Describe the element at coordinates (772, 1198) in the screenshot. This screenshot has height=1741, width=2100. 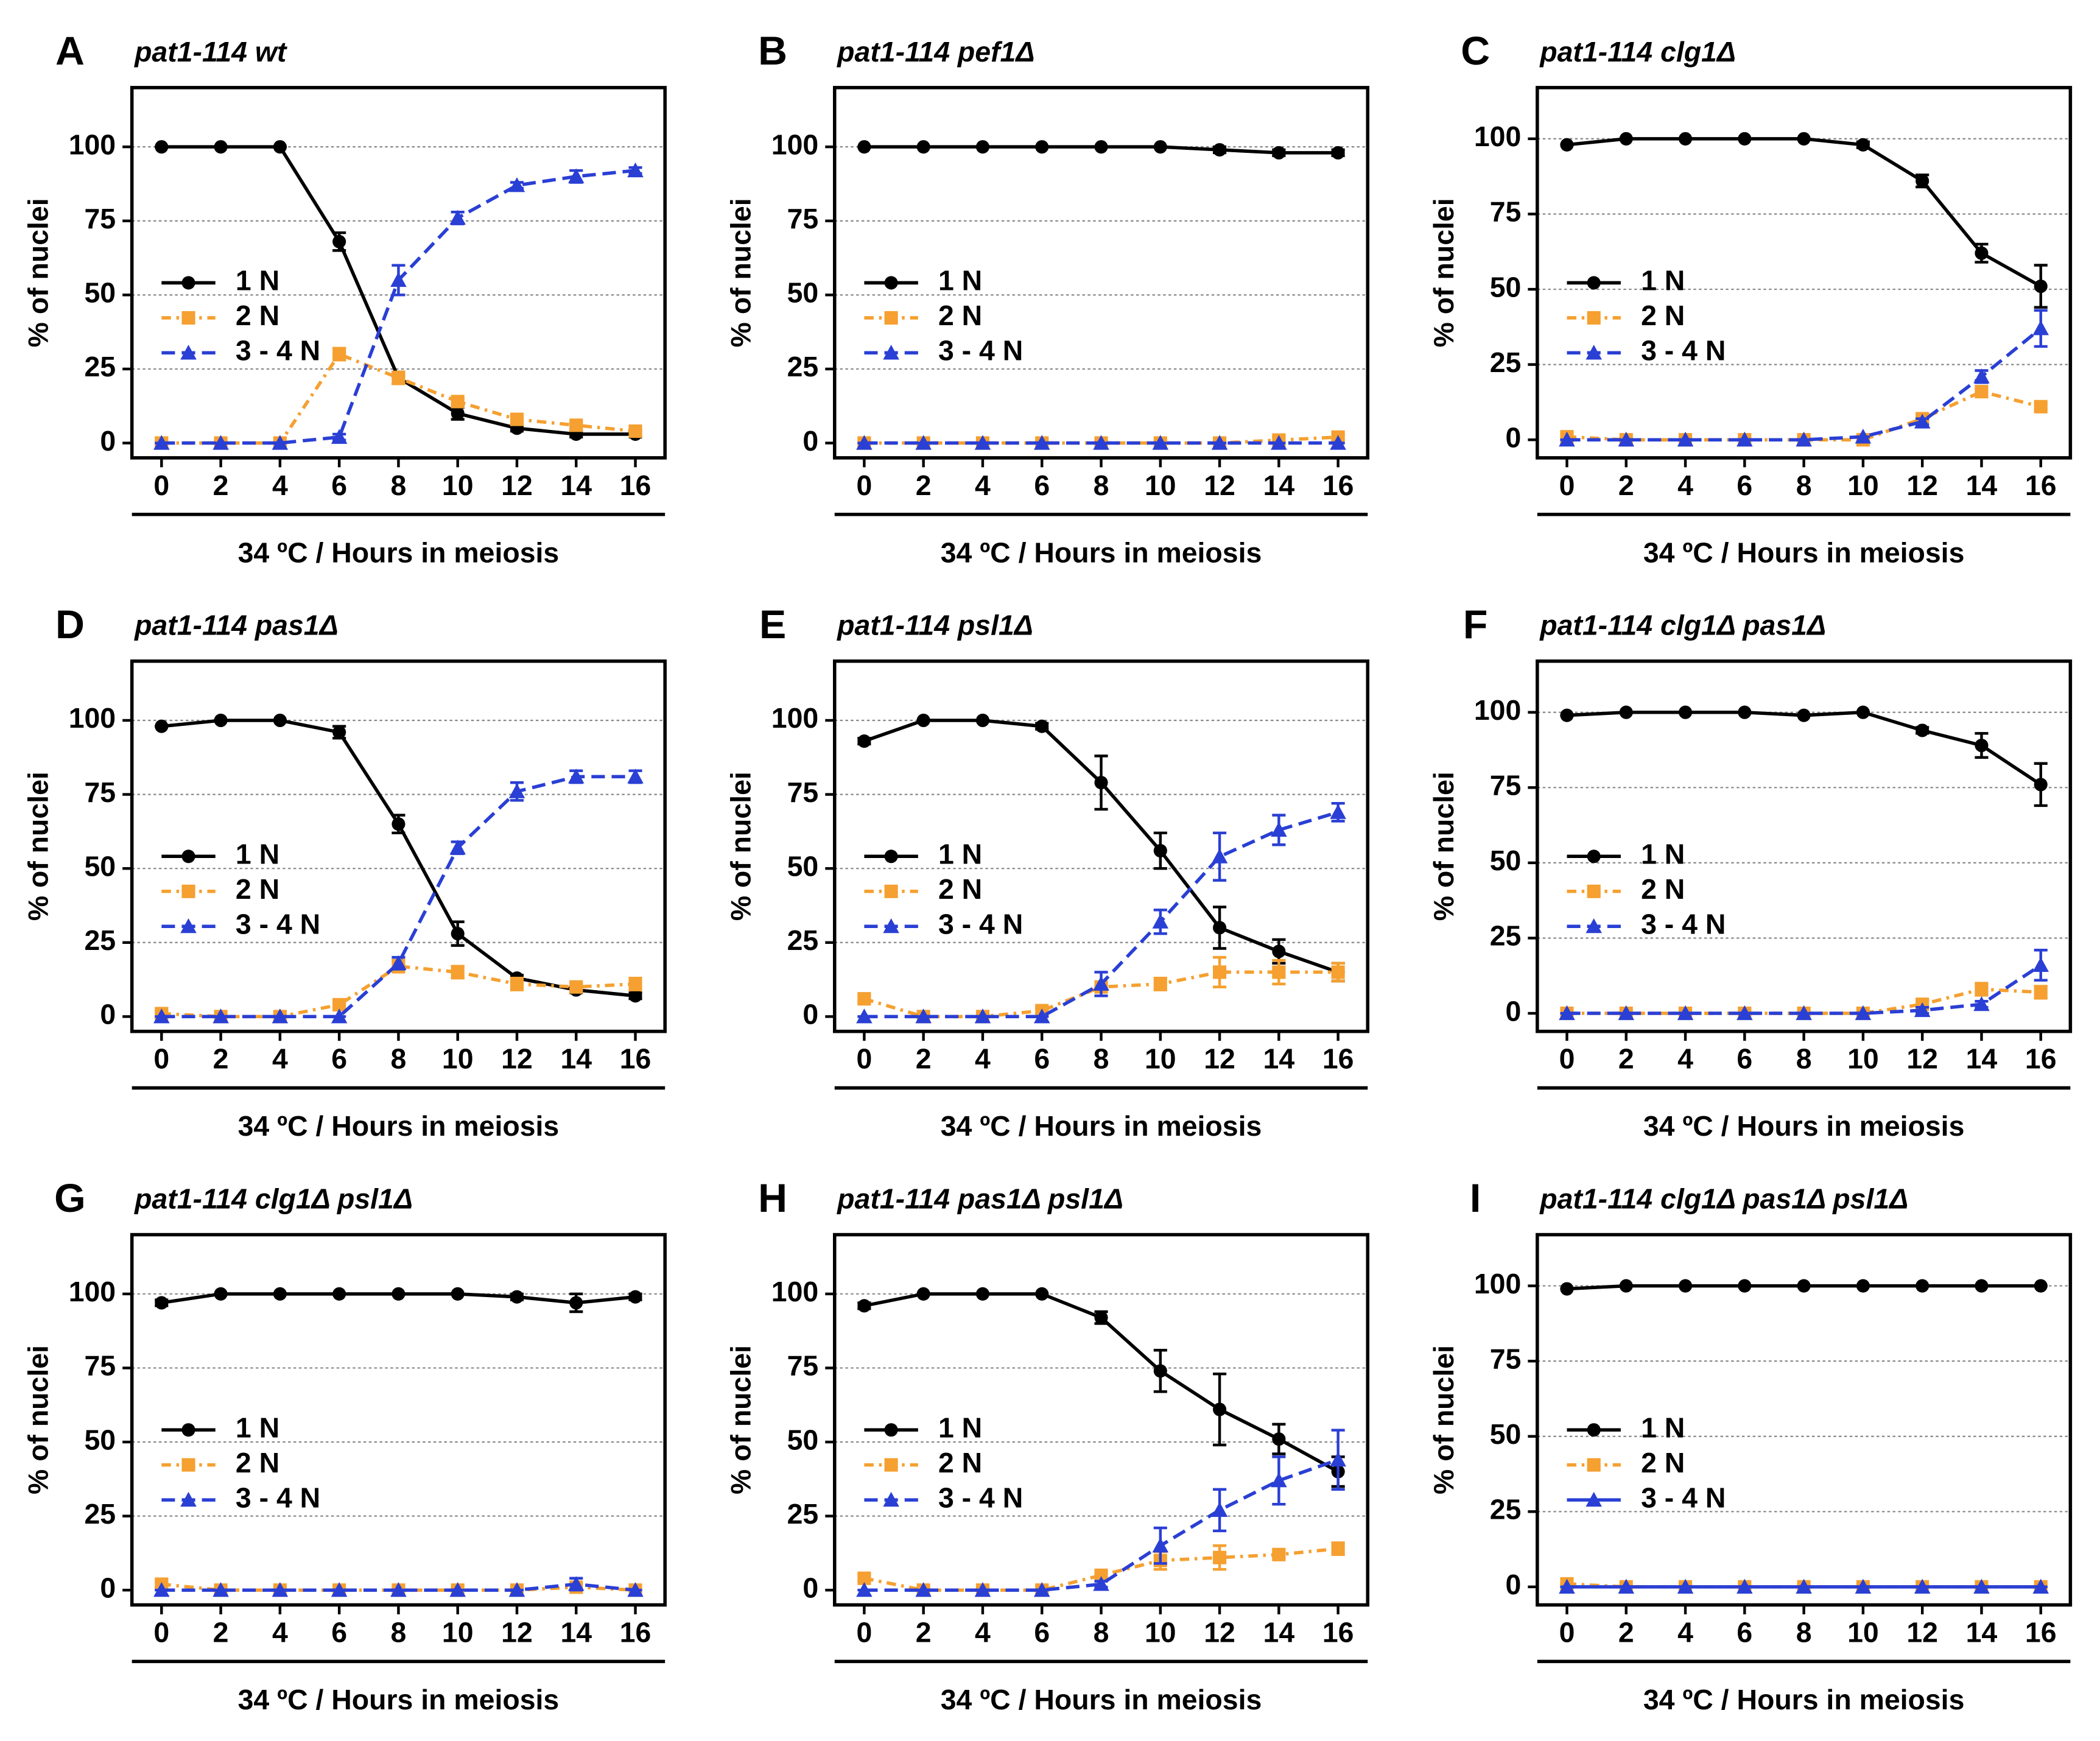
I see `panel-letter: H` at that location.